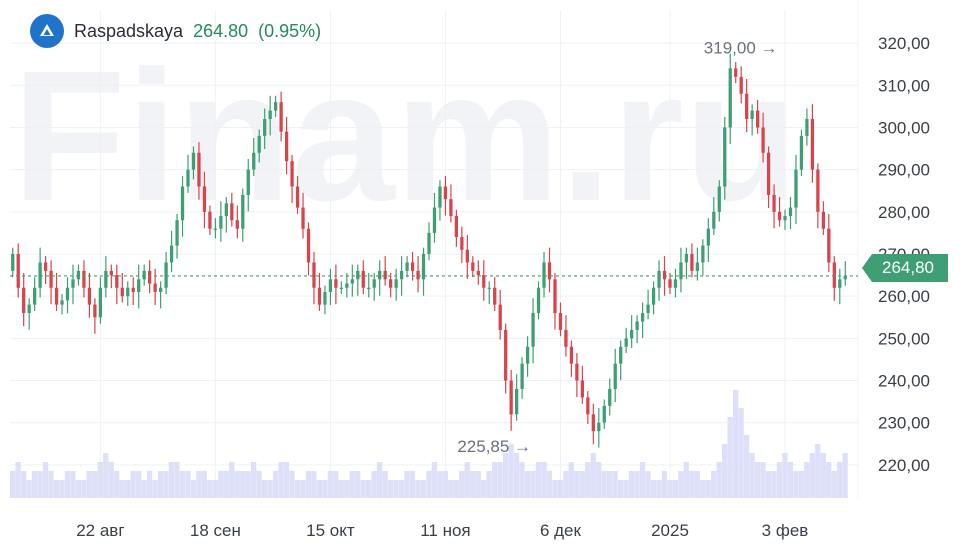  Describe the element at coordinates (741, 47) in the screenshot. I see `price-annotation: 319,00 →` at that location.